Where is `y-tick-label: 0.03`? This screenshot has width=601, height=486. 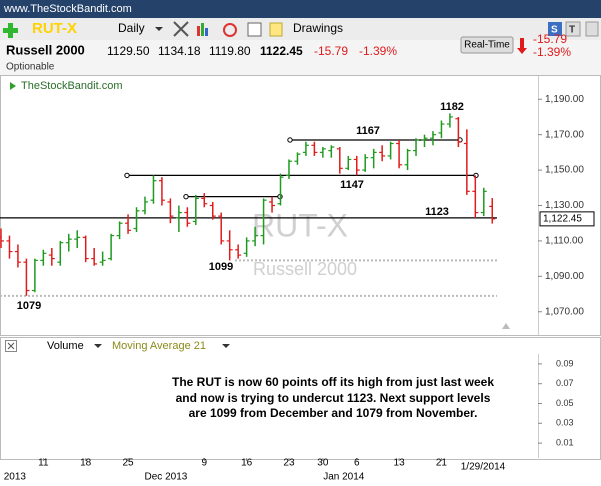
y-tick-label: 0.03 is located at coordinates (565, 423).